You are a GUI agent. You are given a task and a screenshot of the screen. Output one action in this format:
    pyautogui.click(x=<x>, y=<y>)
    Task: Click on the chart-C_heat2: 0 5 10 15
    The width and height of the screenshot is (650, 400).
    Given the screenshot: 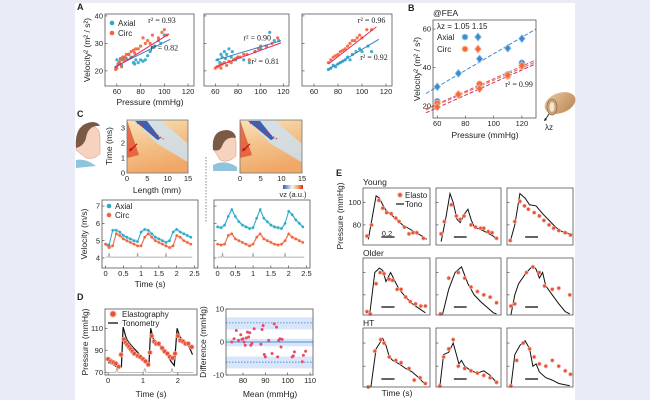 What is the action you would take?
    pyautogui.click(x=272, y=151)
    